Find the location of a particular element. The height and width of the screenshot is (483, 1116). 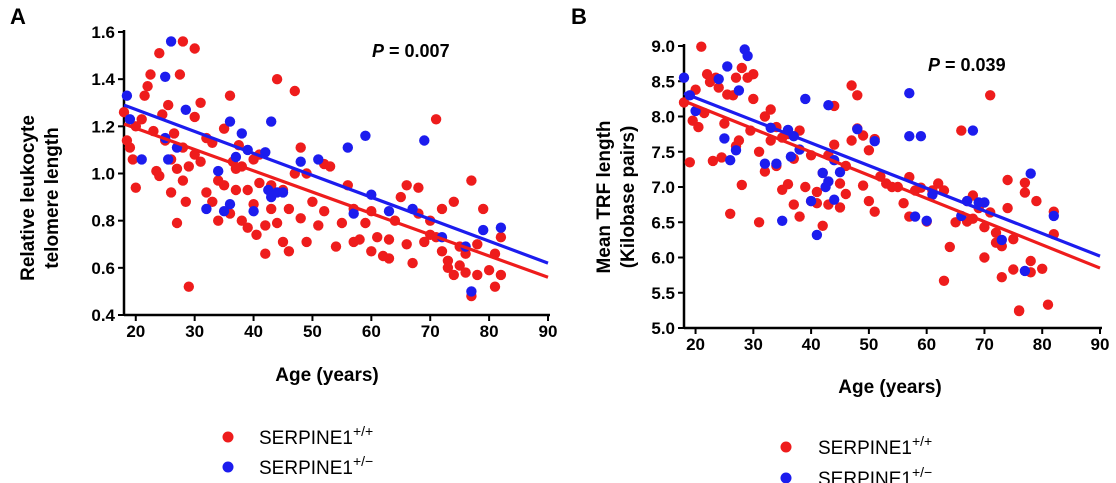

panel-b-x-tick-label: 50 is located at coordinates (868, 344).